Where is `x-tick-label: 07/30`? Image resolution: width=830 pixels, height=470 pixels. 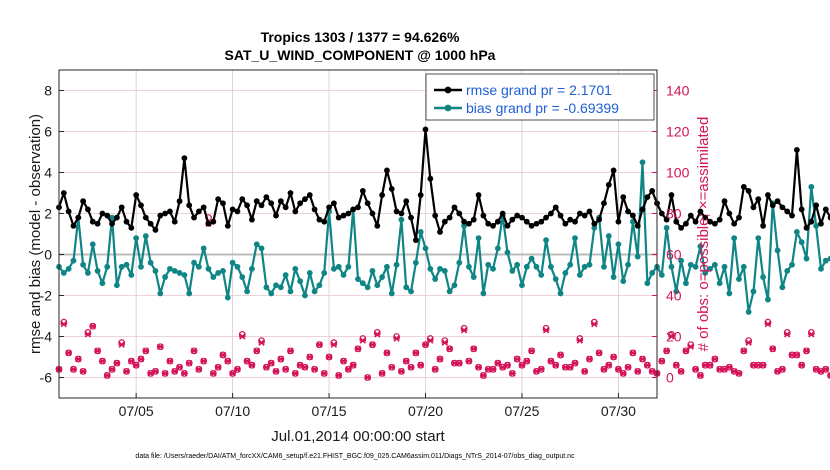
x-tick-label: 07/30 is located at coordinates (618, 411).